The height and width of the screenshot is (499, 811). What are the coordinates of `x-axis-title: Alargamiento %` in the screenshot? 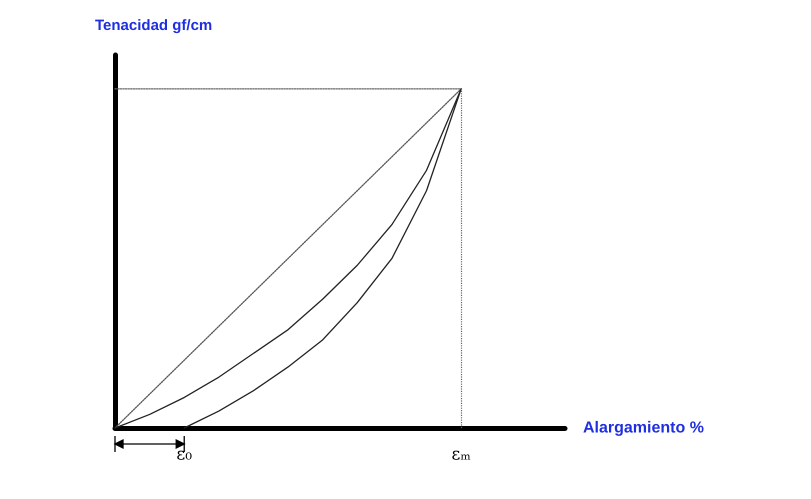 It's located at (643, 428).